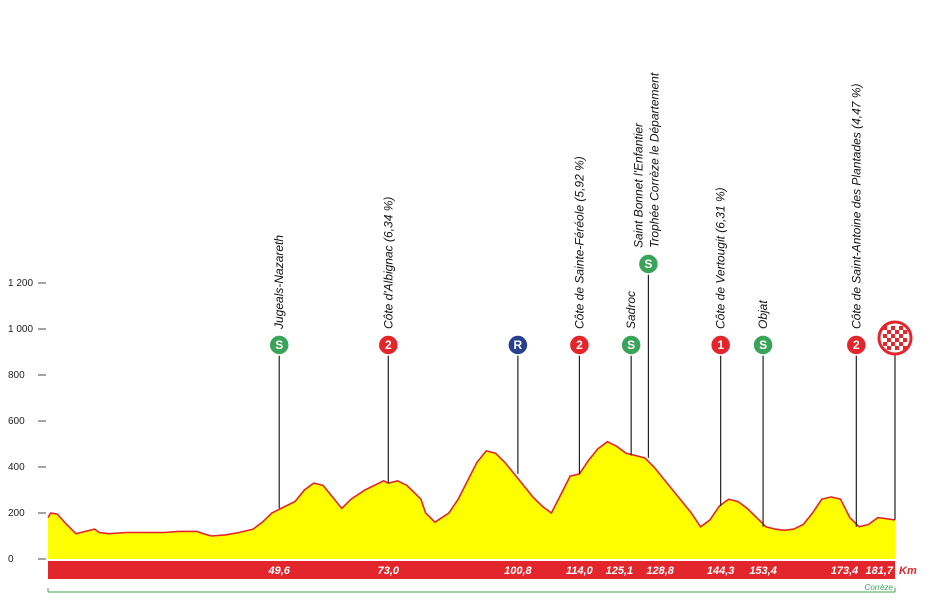  I want to click on waypoint-name: Sadroc, so click(631, 310).